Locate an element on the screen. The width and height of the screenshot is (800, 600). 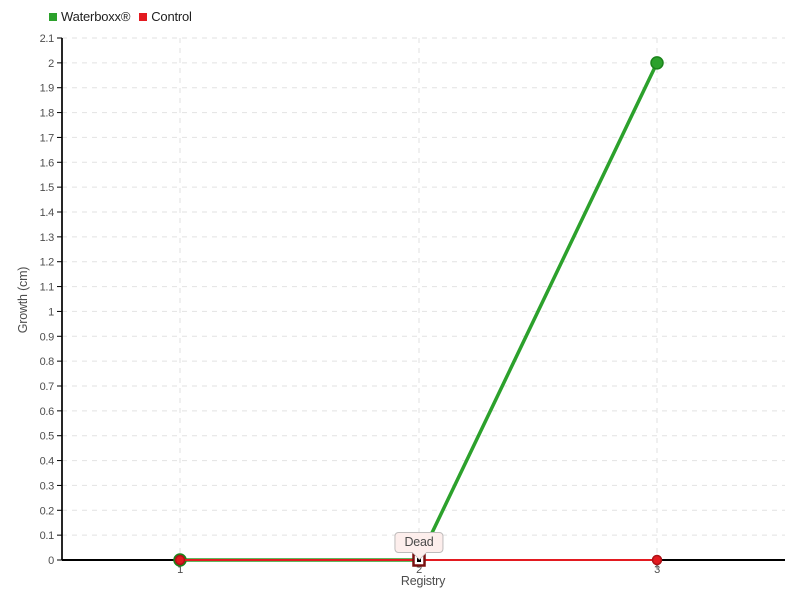
legend-label-control: Control is located at coordinates (171, 16).